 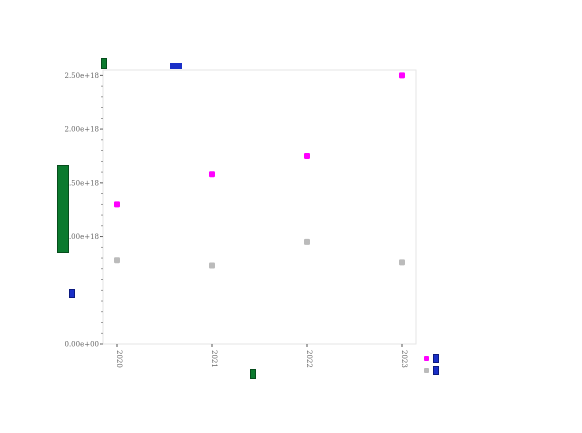 What do you see at coordinates (81, 130) in the screenshot?
I see `y-tick-label: 2.00e+18` at bounding box center [81, 130].